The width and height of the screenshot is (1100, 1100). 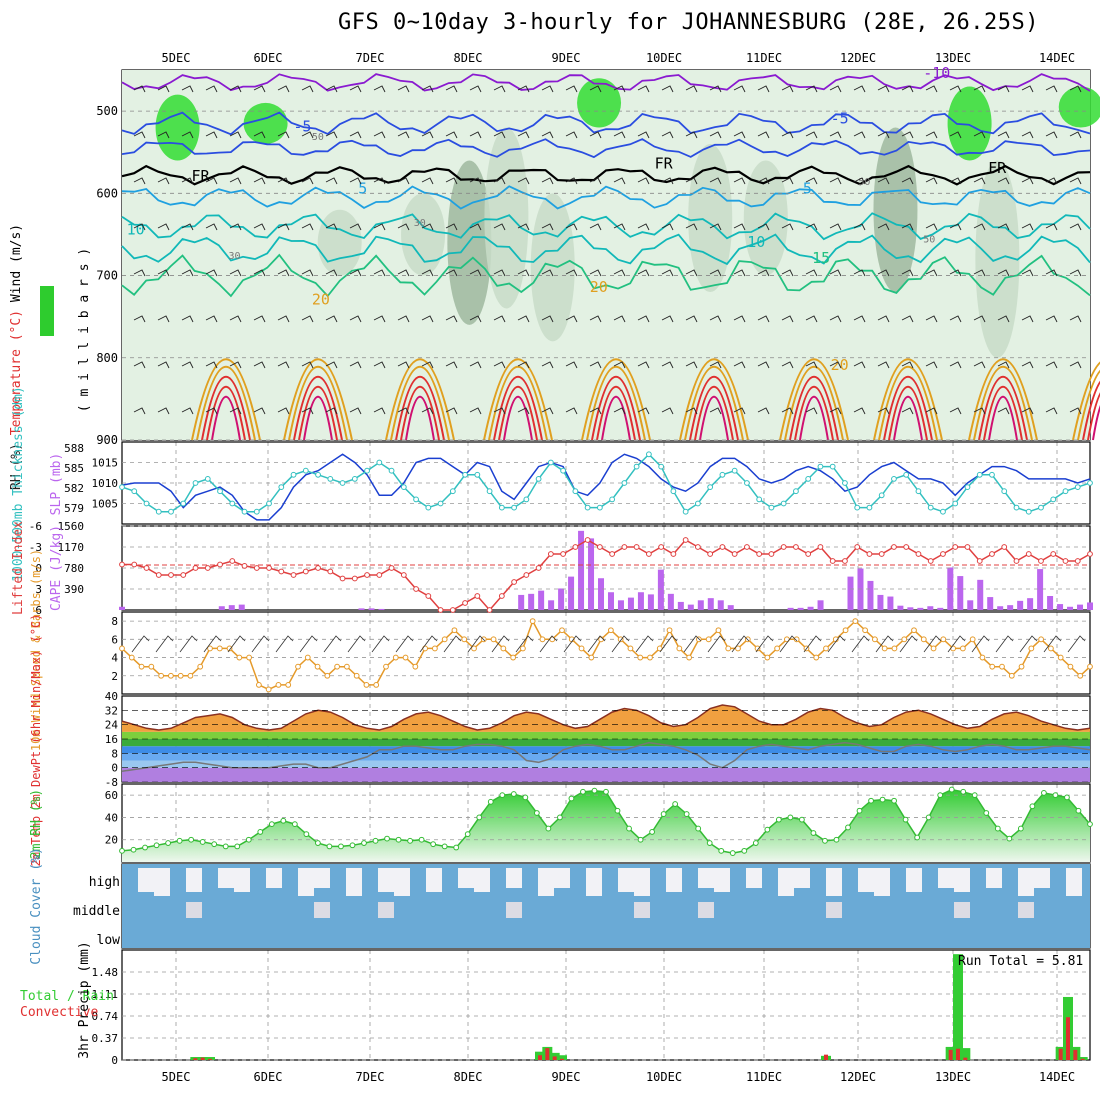 I want to click on contour-label: -5, so click(x=302, y=127).